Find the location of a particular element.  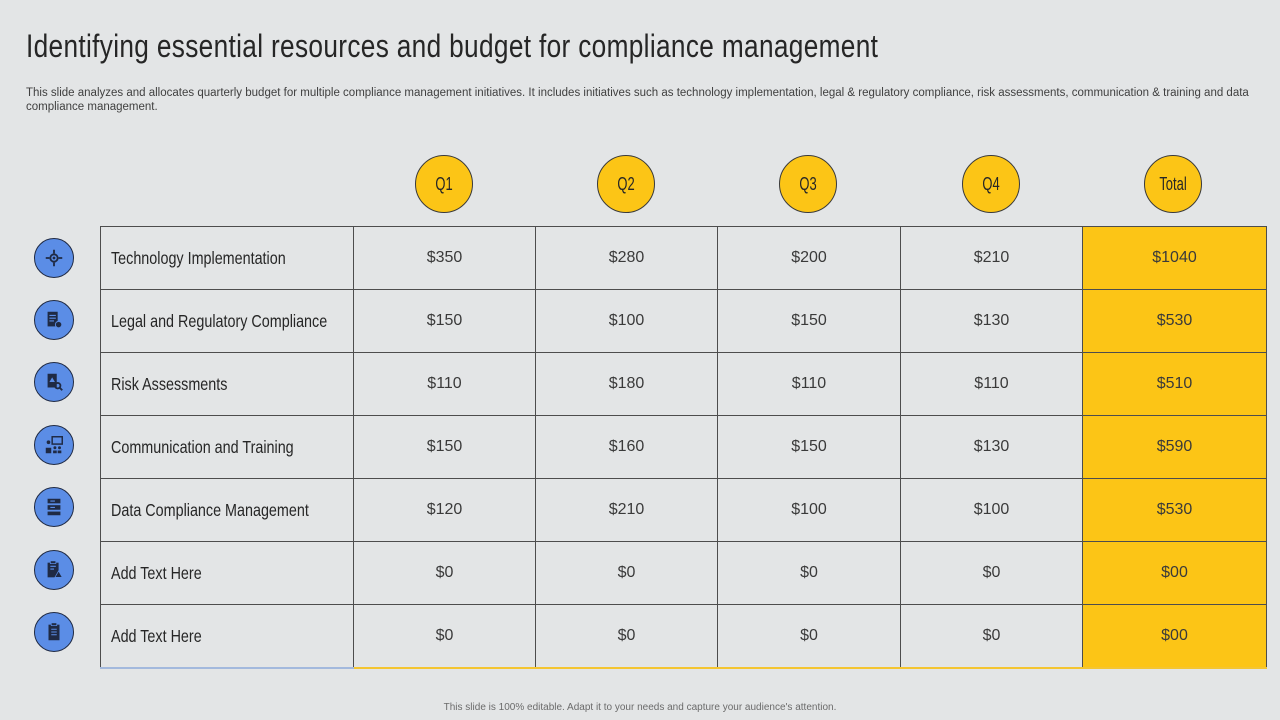

row-label: Technology Implementation is located at coordinates (227, 258).